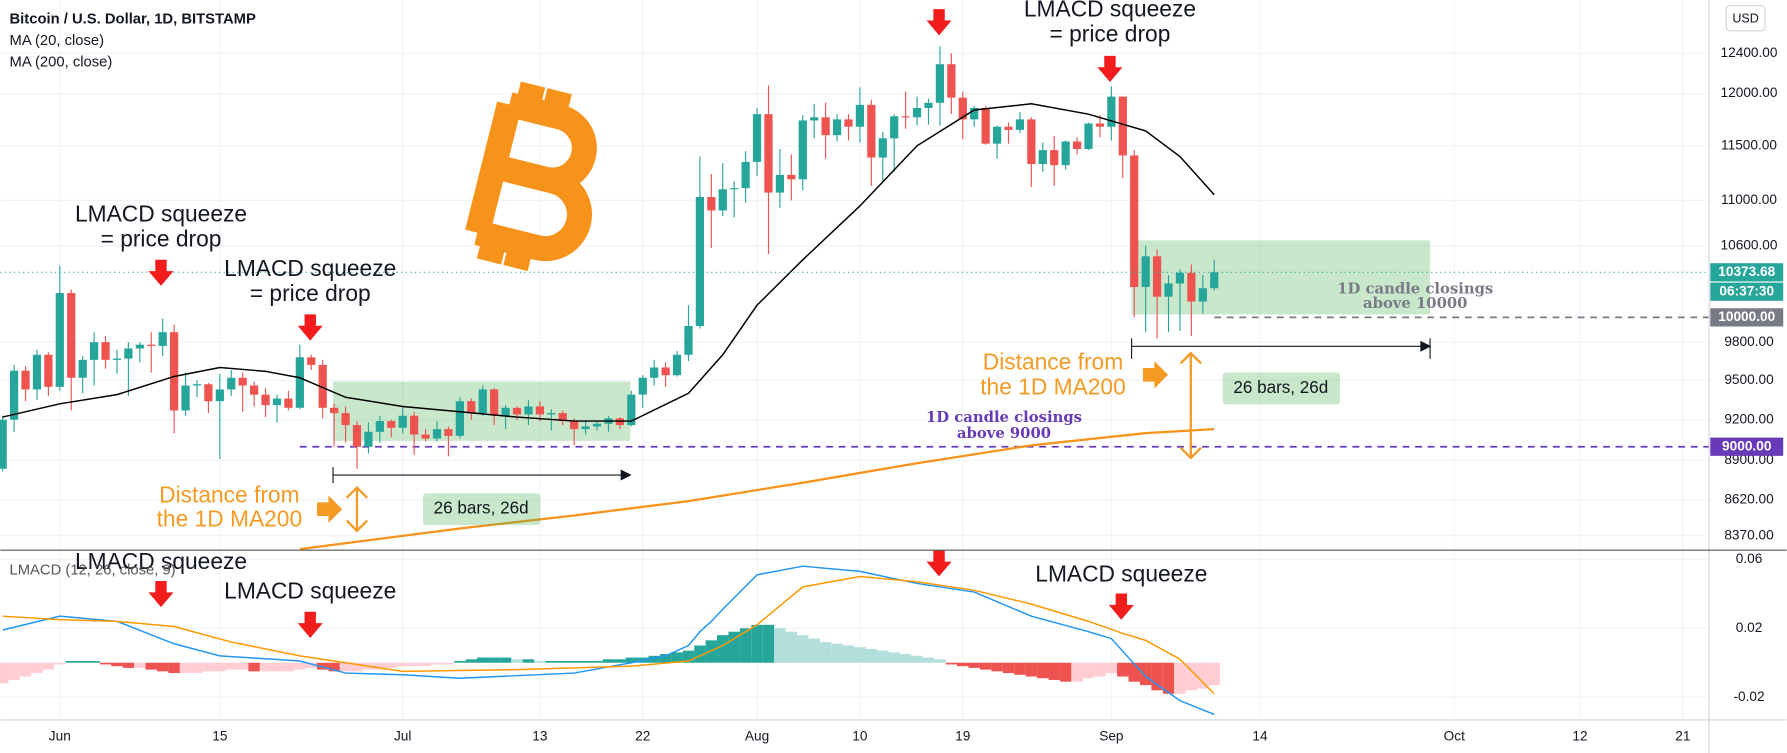 This screenshot has width=1787, height=753. I want to click on x-tick-label: Aug, so click(757, 736).